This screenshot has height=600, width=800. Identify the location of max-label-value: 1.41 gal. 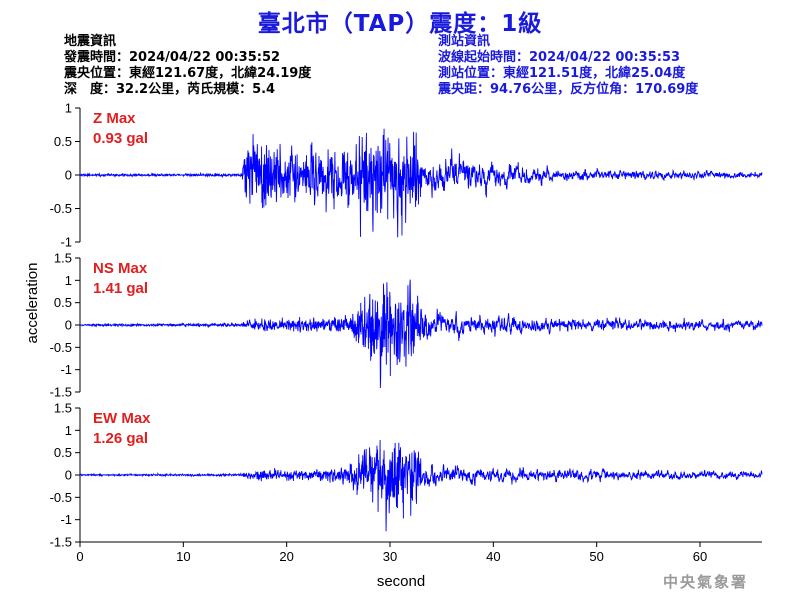
(120, 288).